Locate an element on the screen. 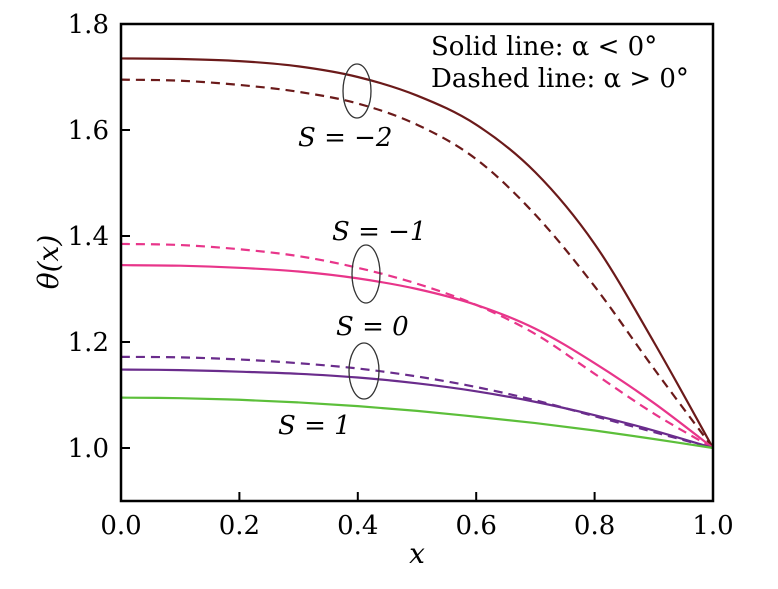 This screenshot has height=589, width=778. x-tick-label: 0.6 is located at coordinates (476, 526).